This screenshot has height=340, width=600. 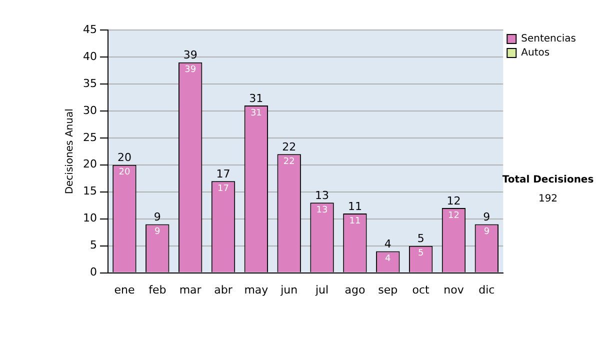 What do you see at coordinates (535, 53) in the screenshot?
I see `legend-label: Autos` at bounding box center [535, 53].